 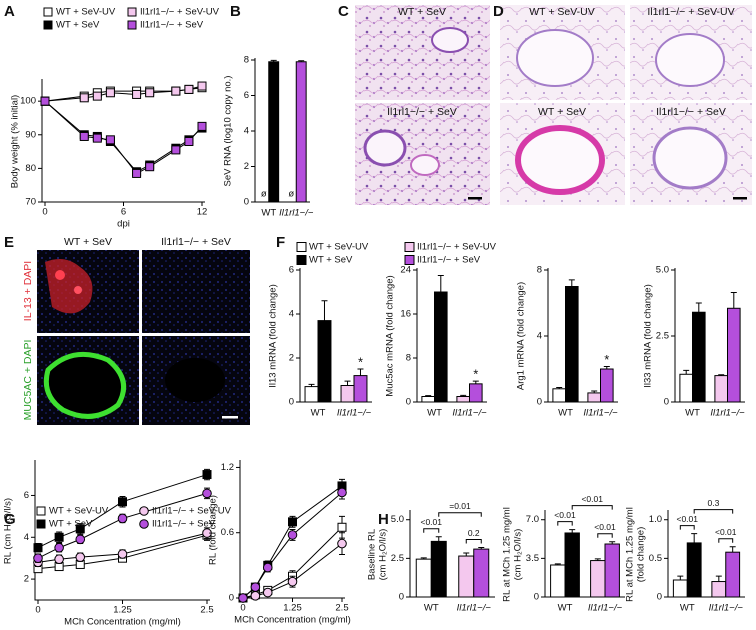 I want to click on panel-label: D, so click(x=498, y=11).